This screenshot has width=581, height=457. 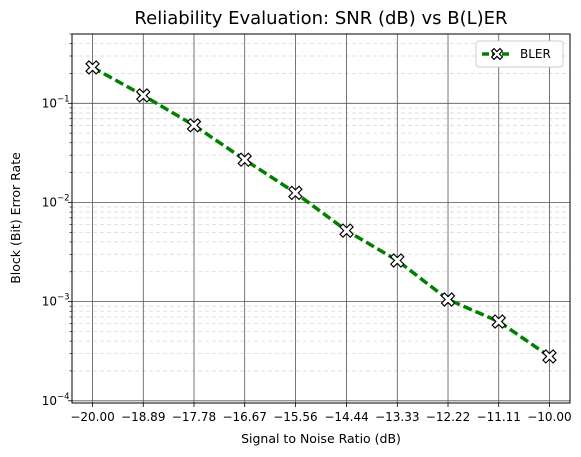 What do you see at coordinates (63, 198) in the screenshot?
I see `y-tick-exponent: −2` at bounding box center [63, 198].